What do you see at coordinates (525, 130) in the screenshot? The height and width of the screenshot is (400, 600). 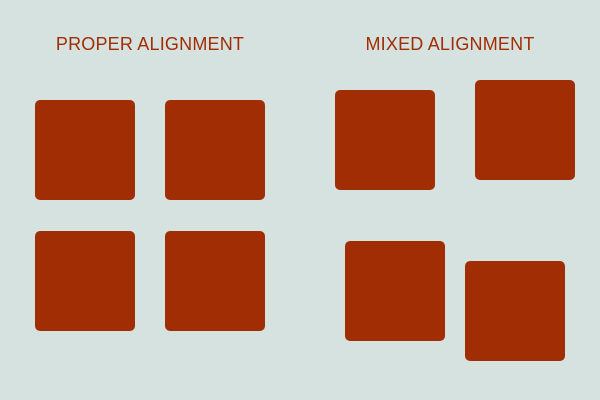 I see `mixed-square-top-right` at bounding box center [525, 130].